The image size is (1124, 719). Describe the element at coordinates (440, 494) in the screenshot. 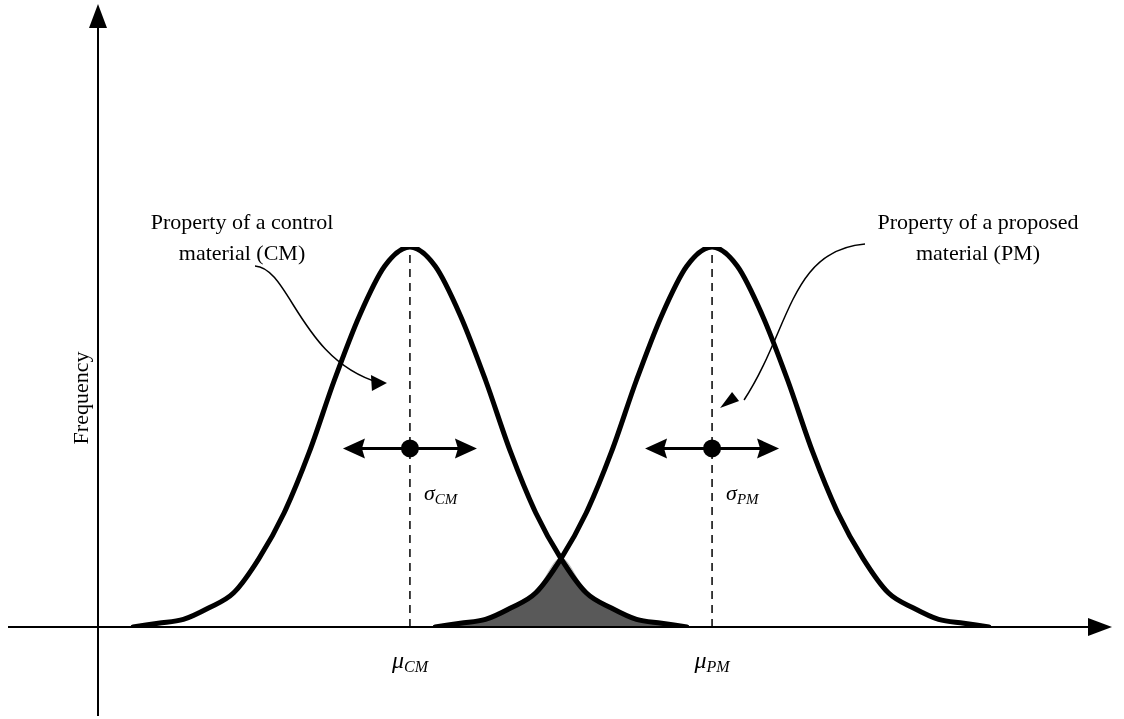

I see `annotation: σ$_{CM}$` at that location.